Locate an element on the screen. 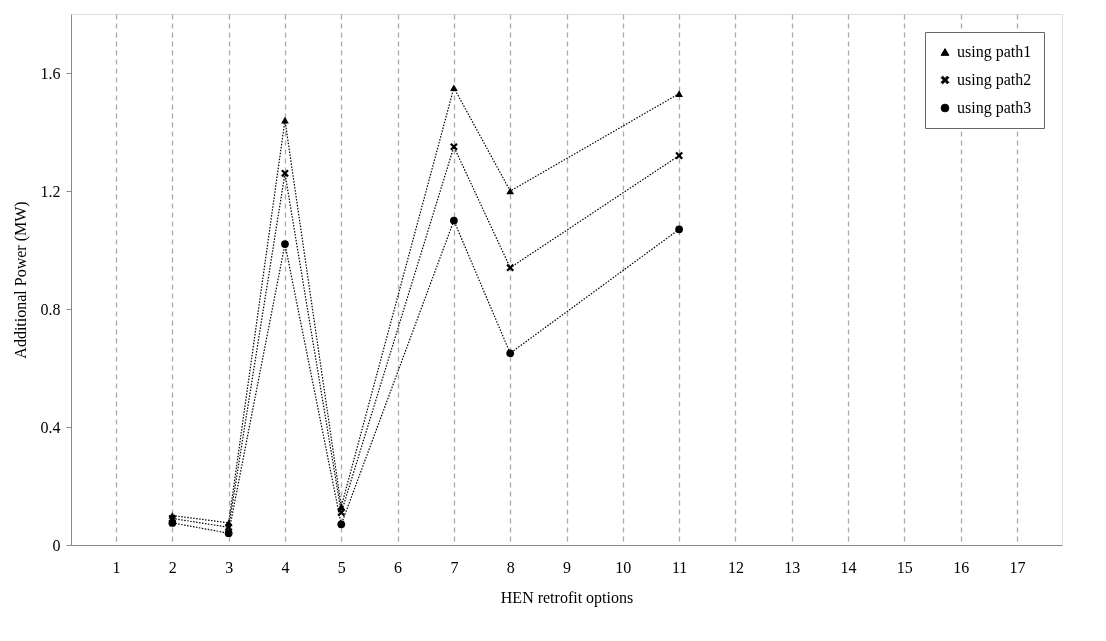 The width and height of the screenshot is (1106, 641). x-tick-label: 7 is located at coordinates (454, 567).